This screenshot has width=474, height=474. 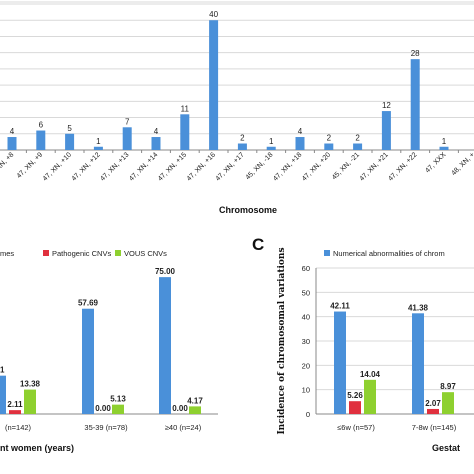 I want to click on bl-x-tick-label: ≥40 (n=24), so click(x=183, y=427).